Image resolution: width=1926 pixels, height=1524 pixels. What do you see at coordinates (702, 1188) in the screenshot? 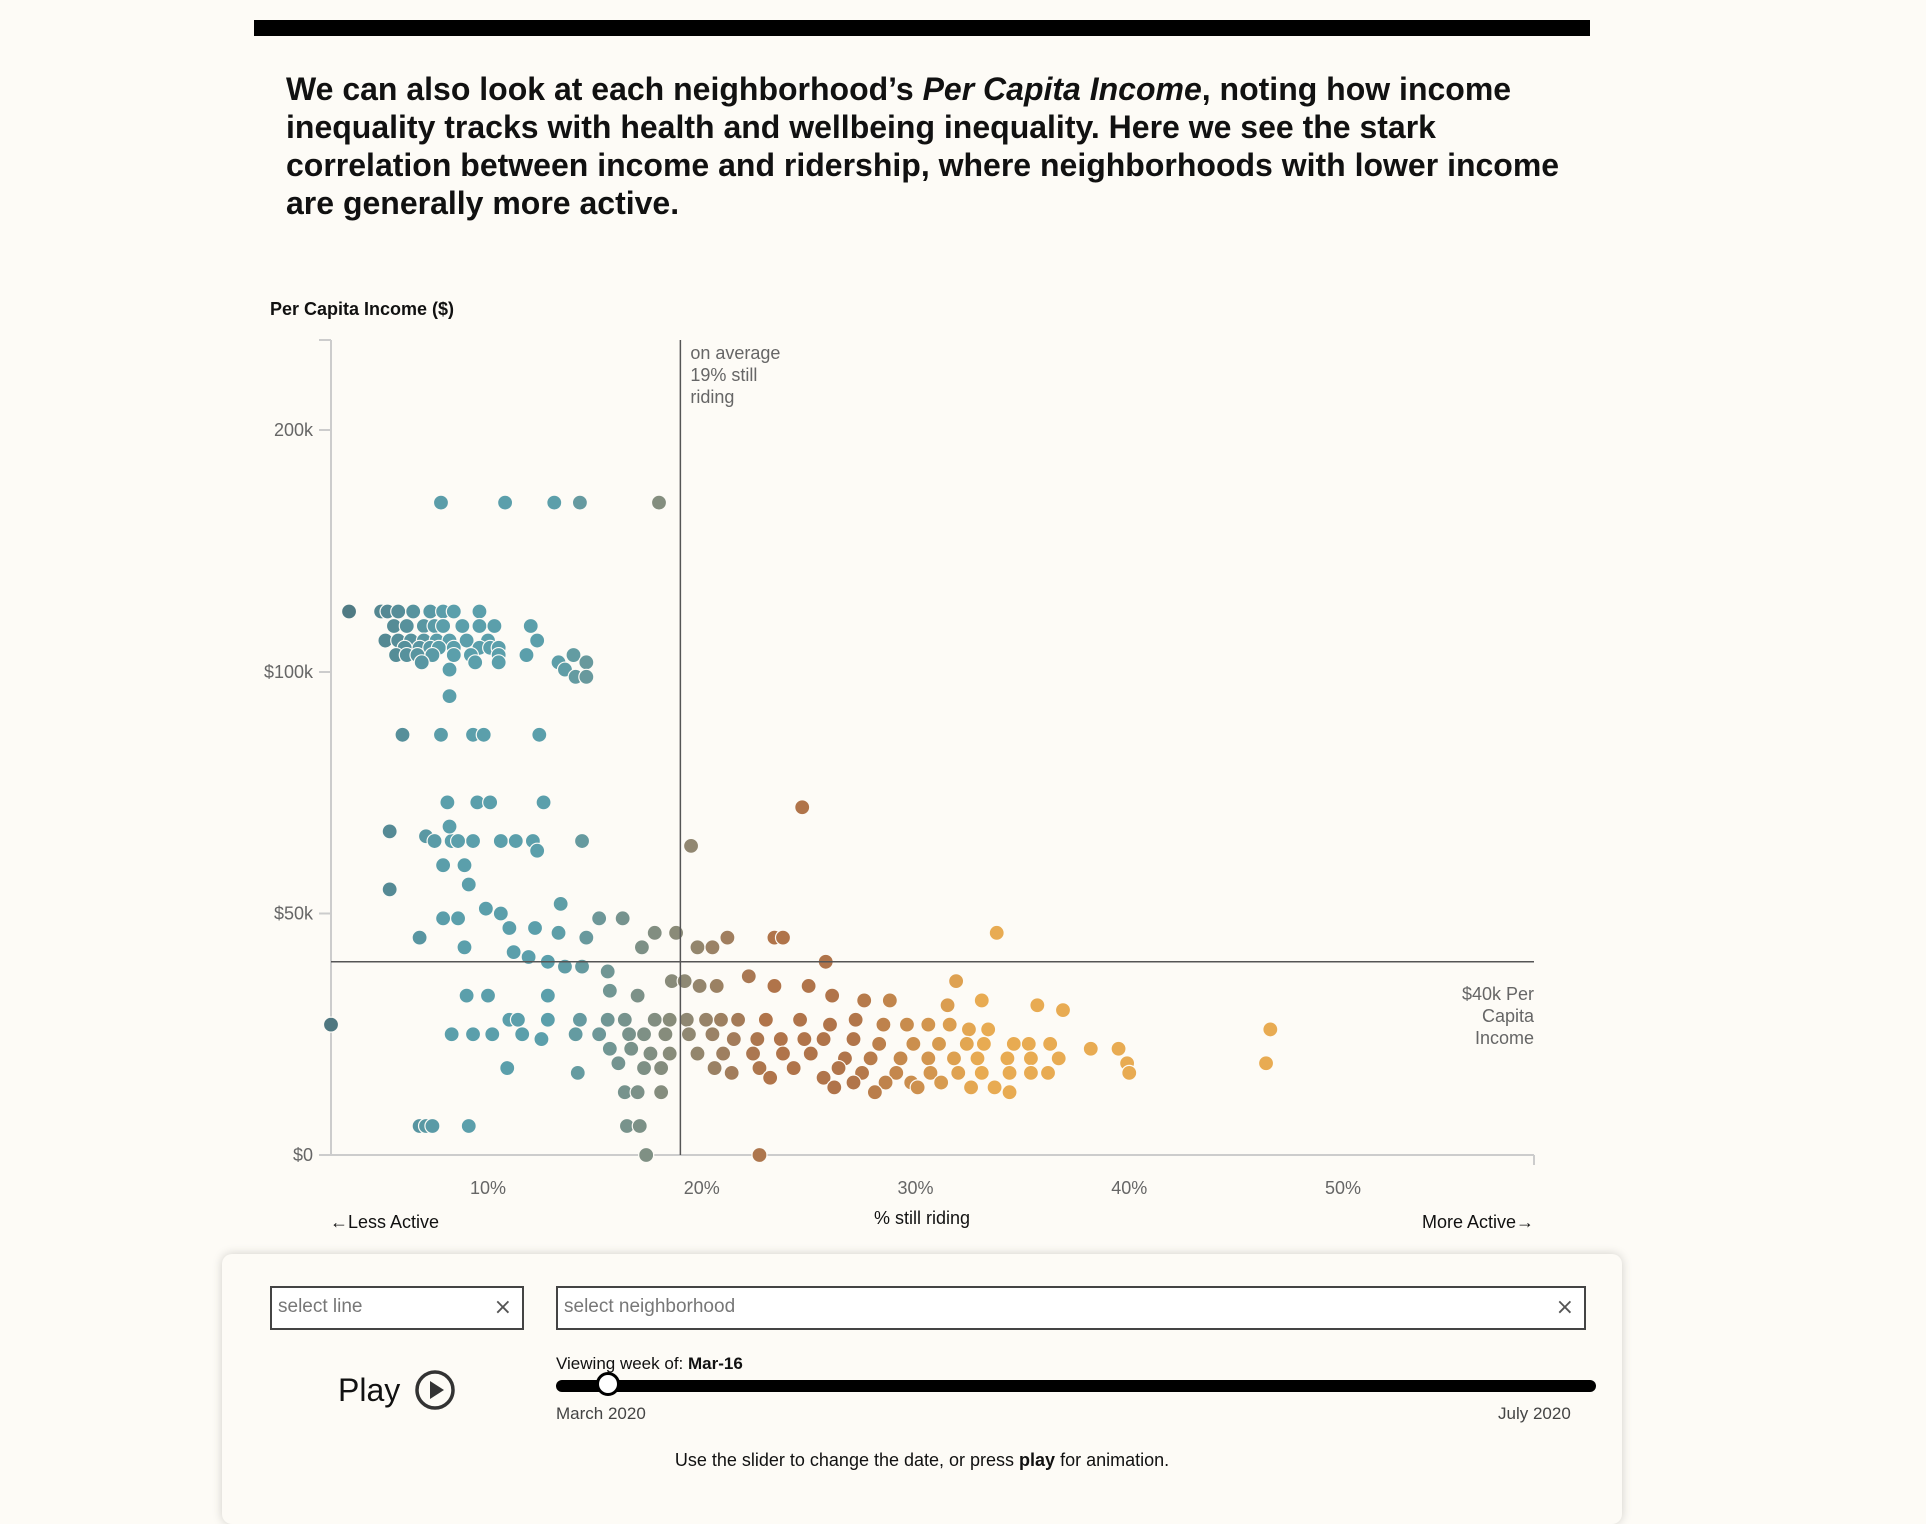
I see `x-tick-label: 20%` at bounding box center [702, 1188].